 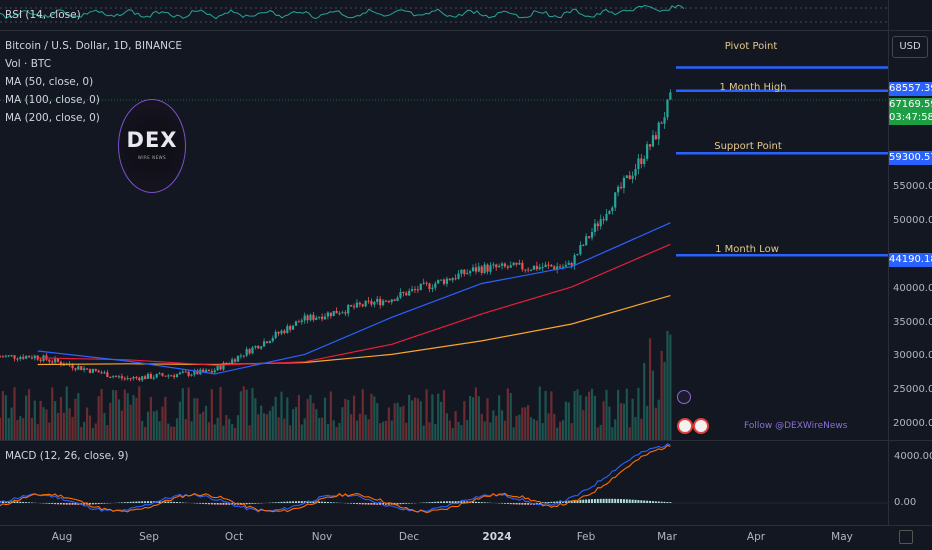 I want to click on event-flag-icon, so click(x=684, y=397).